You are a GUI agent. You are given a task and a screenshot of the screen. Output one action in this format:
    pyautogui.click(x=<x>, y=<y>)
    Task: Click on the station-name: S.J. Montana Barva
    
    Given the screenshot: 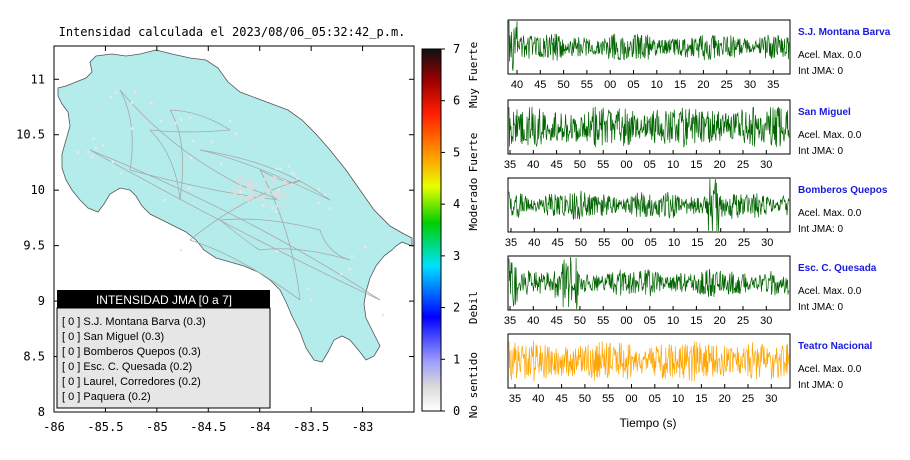 What is the action you would take?
    pyautogui.click(x=844, y=32)
    